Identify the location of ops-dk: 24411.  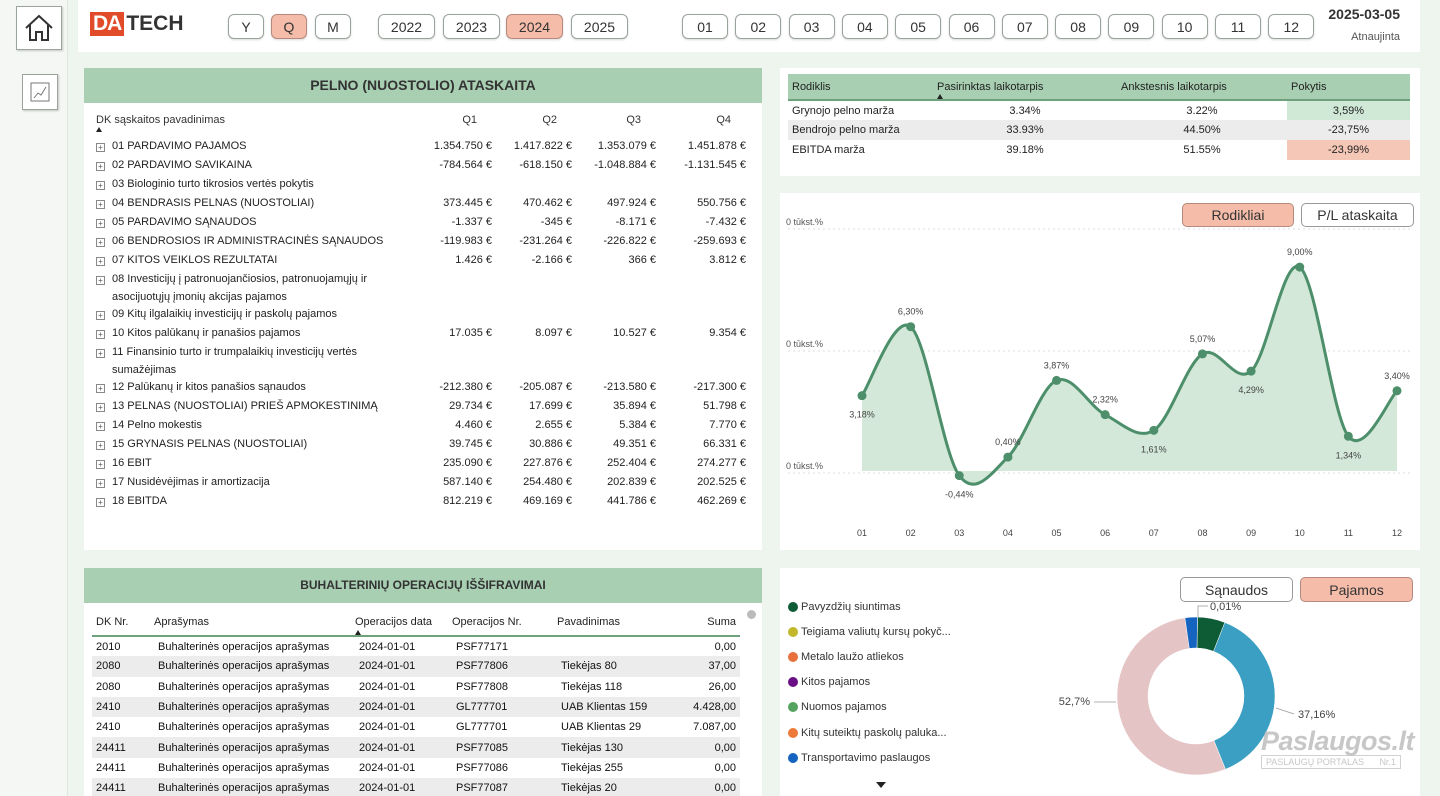
(123, 787).